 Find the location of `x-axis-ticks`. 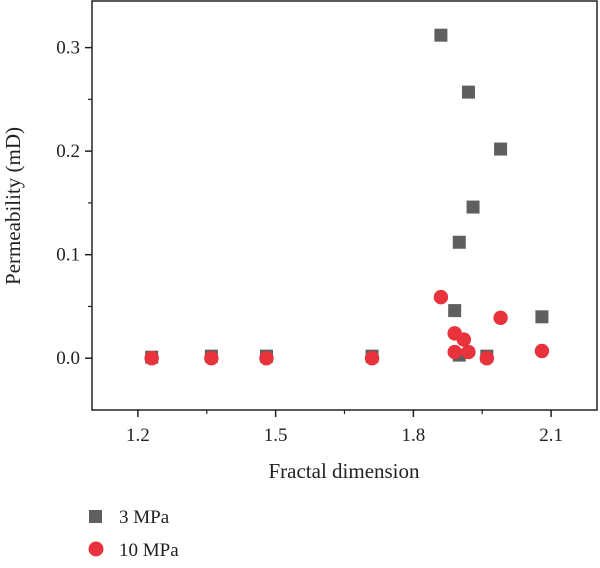

x-axis-ticks is located at coordinates (344, 413).